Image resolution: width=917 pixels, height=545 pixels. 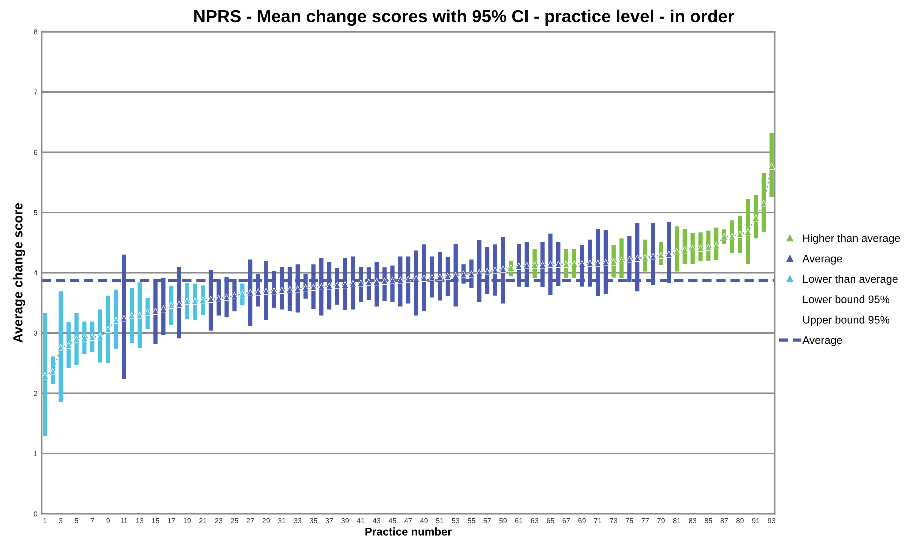 What do you see at coordinates (409, 532) in the screenshot?
I see `x-axis-title: Practice number` at bounding box center [409, 532].